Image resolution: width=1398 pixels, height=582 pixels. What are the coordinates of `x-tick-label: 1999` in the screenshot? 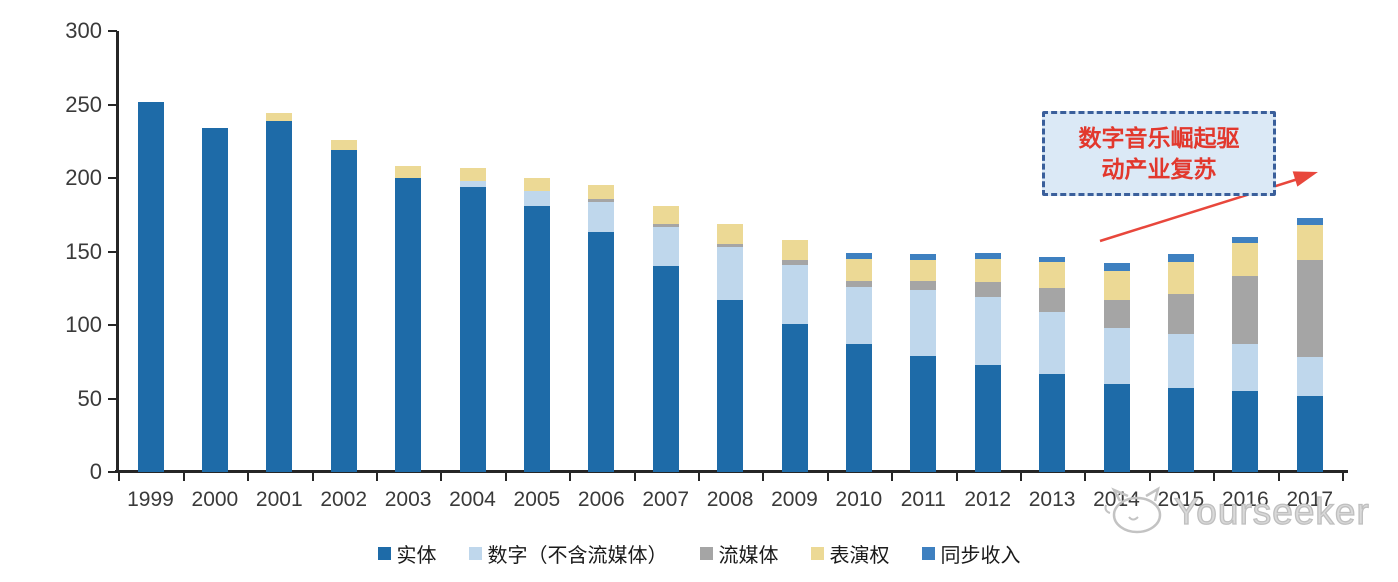 It's located at (150, 499).